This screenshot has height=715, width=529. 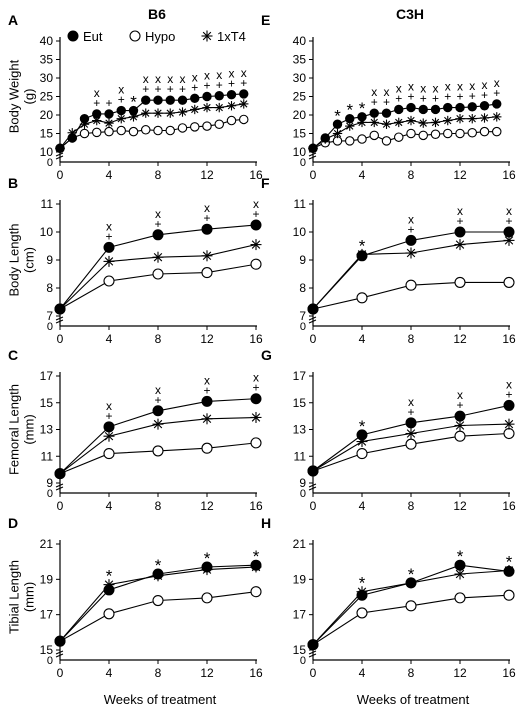 I want to click on y-axis-label-line: (cm), so click(x=29, y=260).